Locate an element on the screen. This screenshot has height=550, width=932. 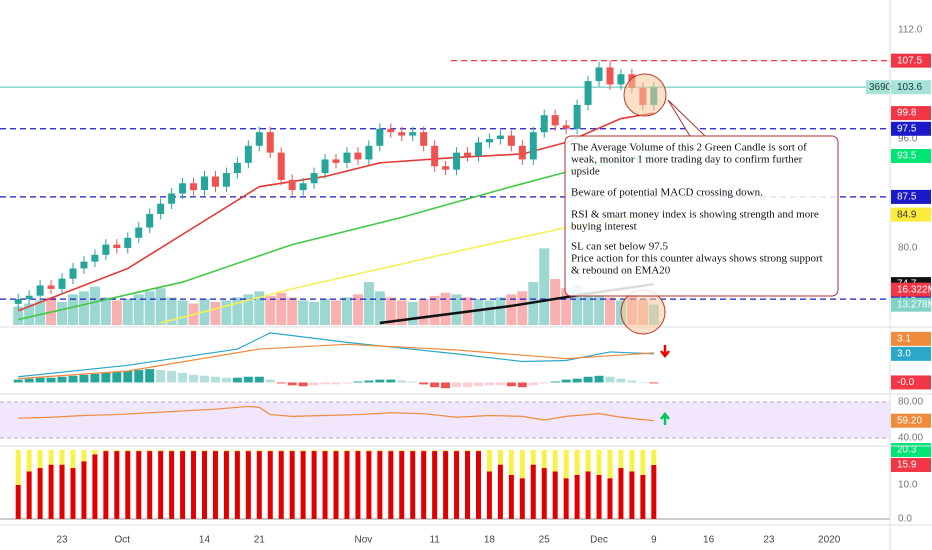
x-tick-label: 21 is located at coordinates (260, 540).